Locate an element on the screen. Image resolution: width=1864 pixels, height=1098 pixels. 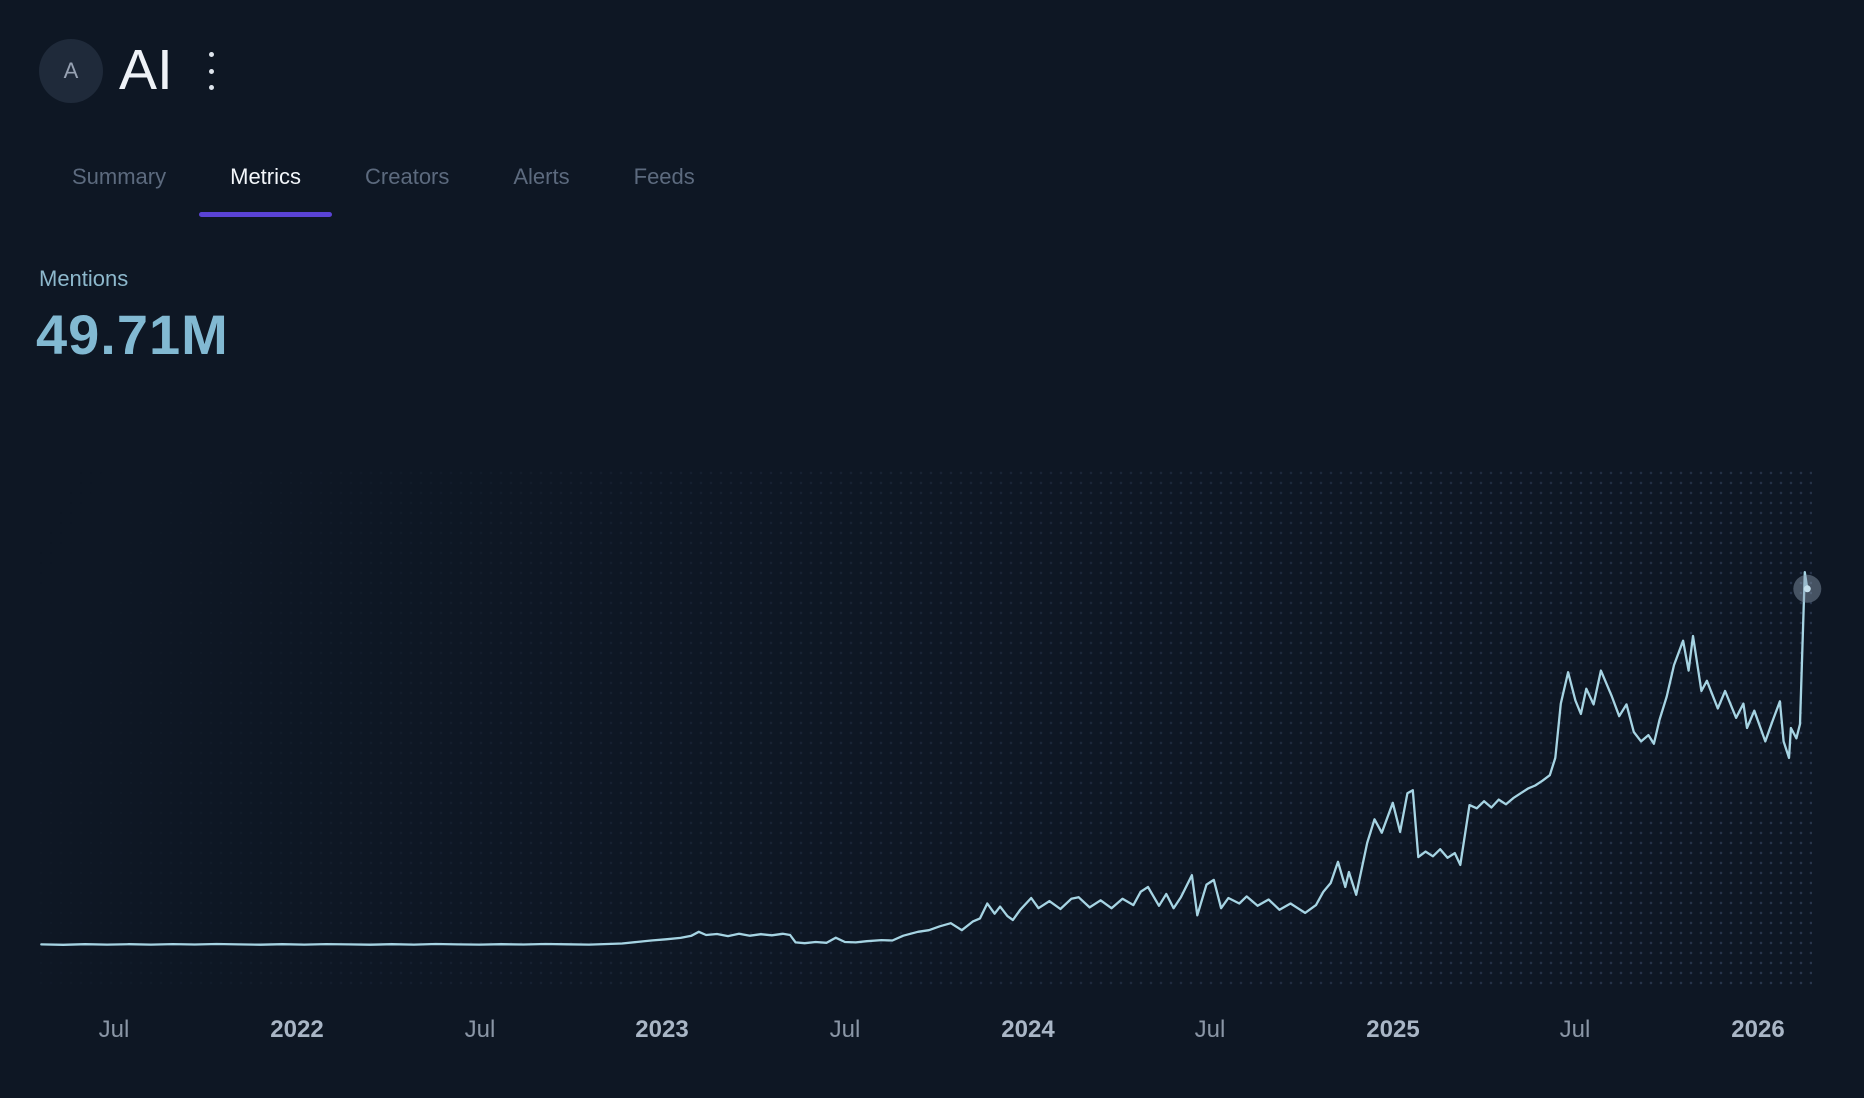
latest-point-core is located at coordinates (1807, 589).